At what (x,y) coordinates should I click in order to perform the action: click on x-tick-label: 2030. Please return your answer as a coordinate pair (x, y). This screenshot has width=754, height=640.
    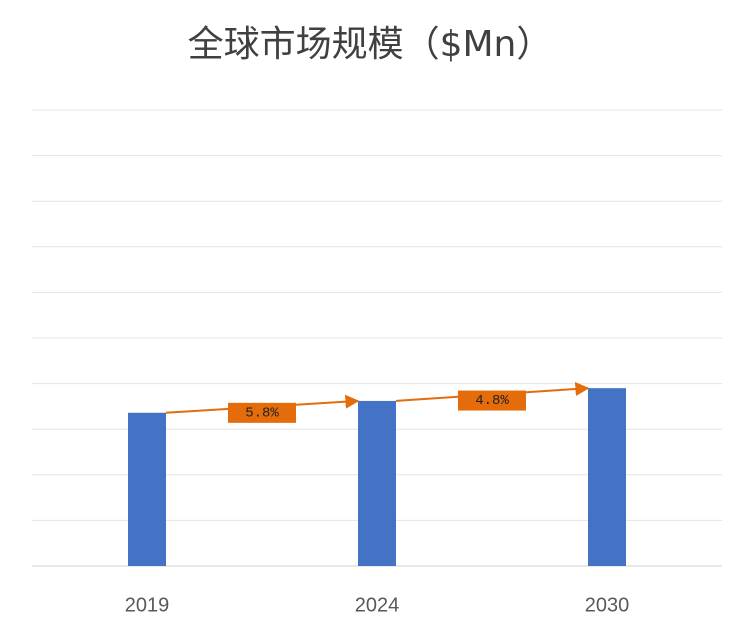
    Looking at the image, I should click on (607, 605).